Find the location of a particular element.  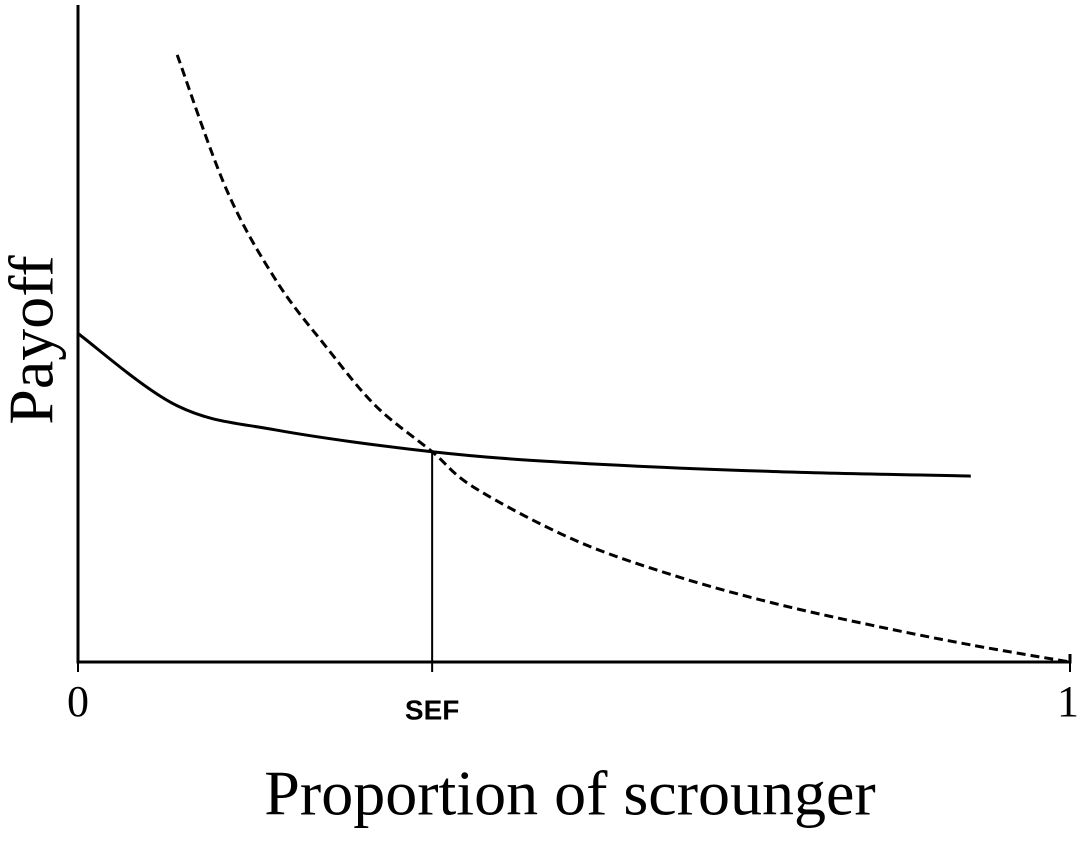

y-axis-title: Payoff is located at coordinates (33, 340).